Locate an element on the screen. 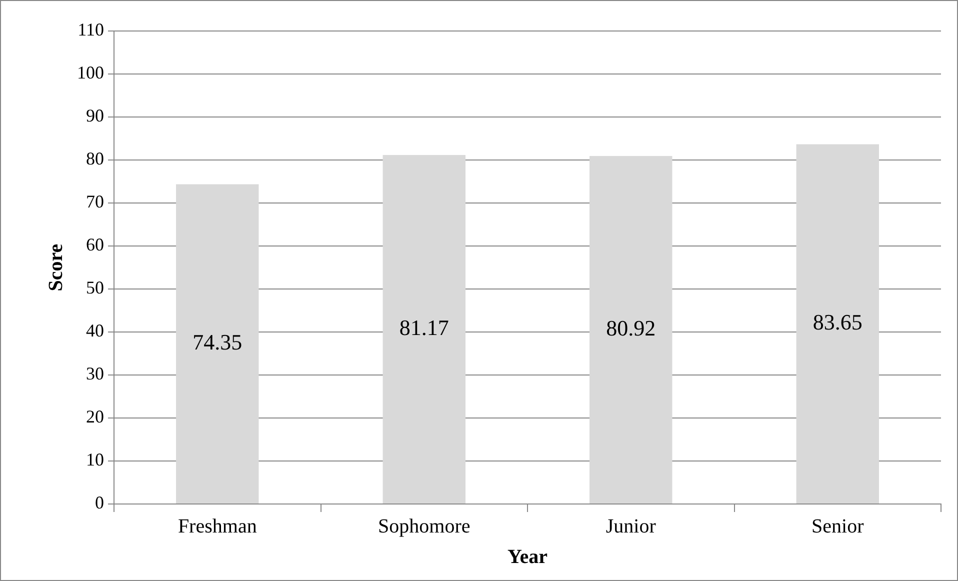 Image resolution: width=958 pixels, height=581 pixels. data-label: 74.35 is located at coordinates (217, 342).